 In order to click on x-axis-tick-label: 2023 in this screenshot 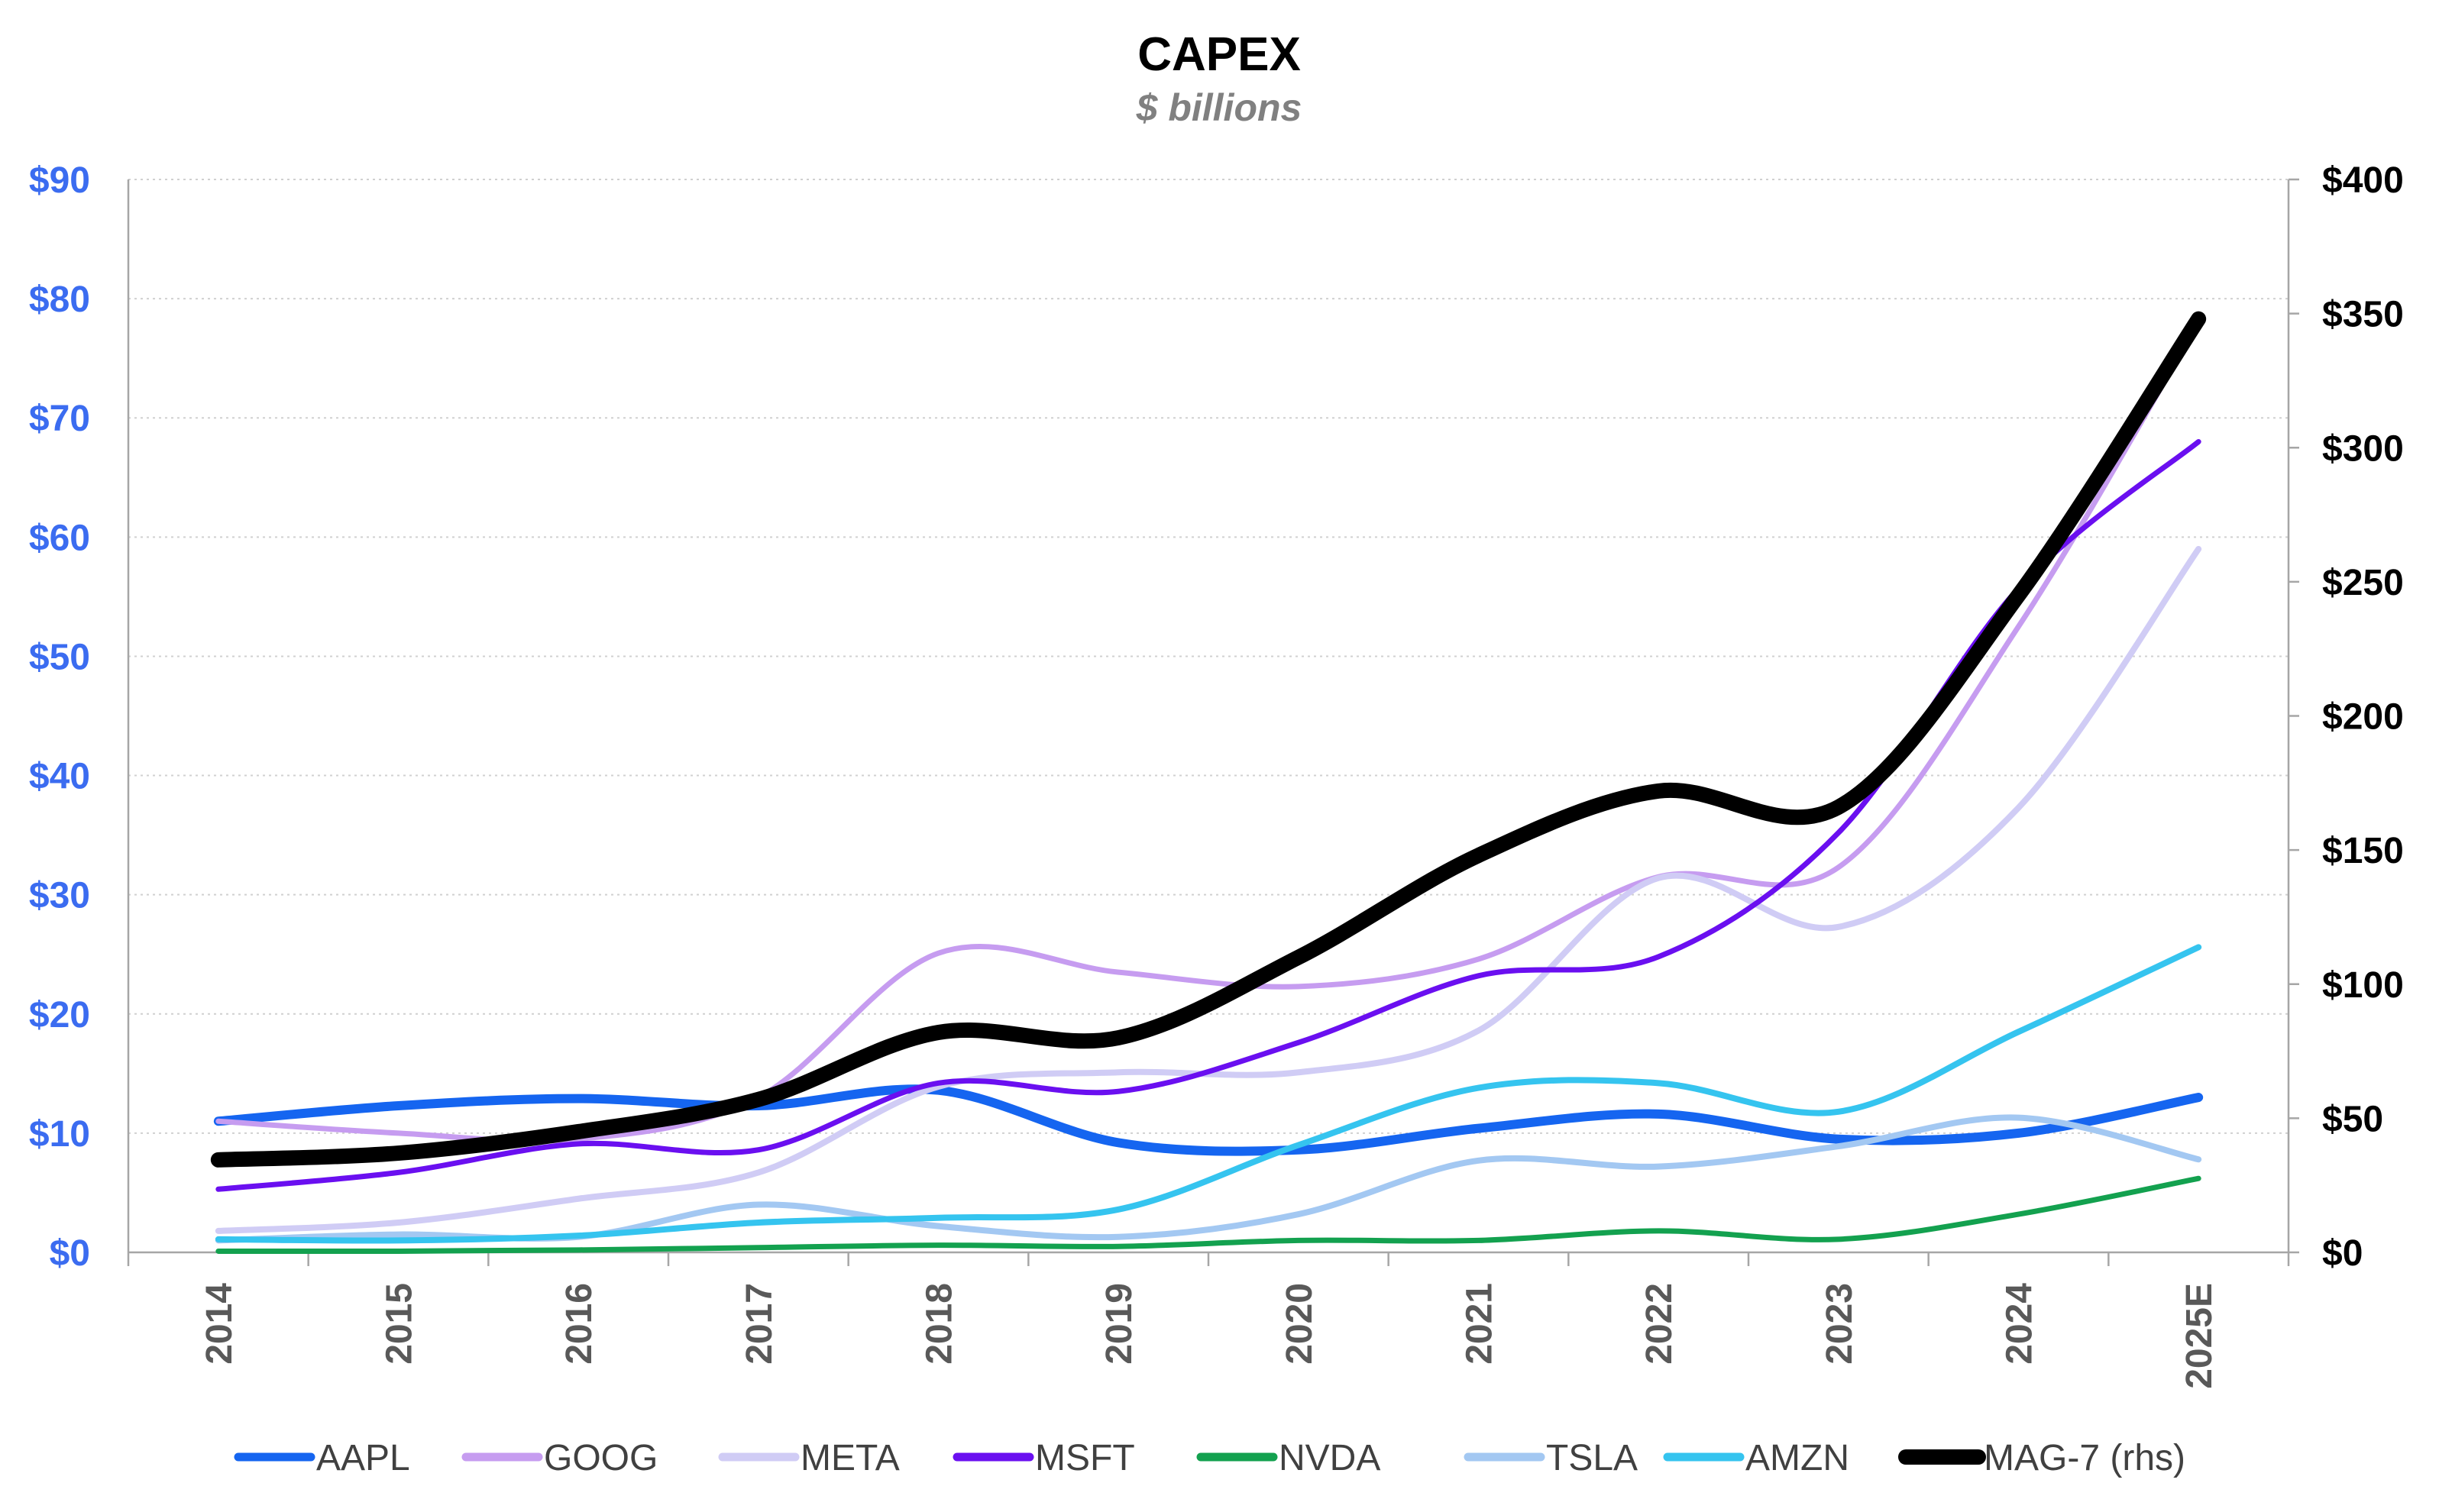, I will do `click(1840, 1324)`.